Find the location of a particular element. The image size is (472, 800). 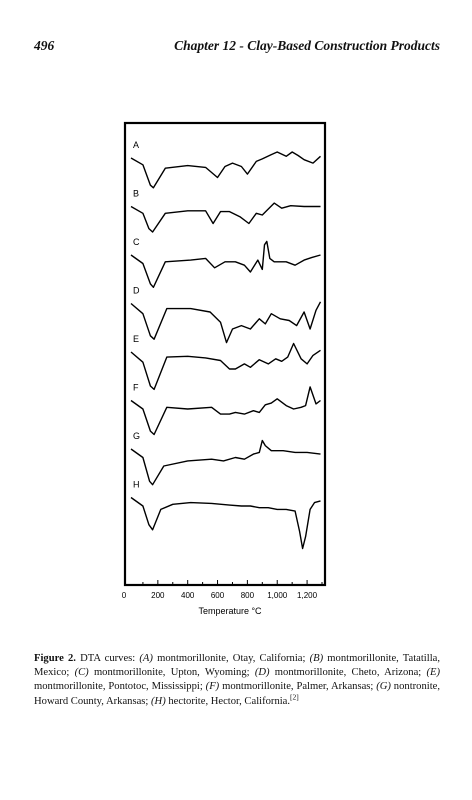

caption-label: Figure 2. is located at coordinates (55, 658).